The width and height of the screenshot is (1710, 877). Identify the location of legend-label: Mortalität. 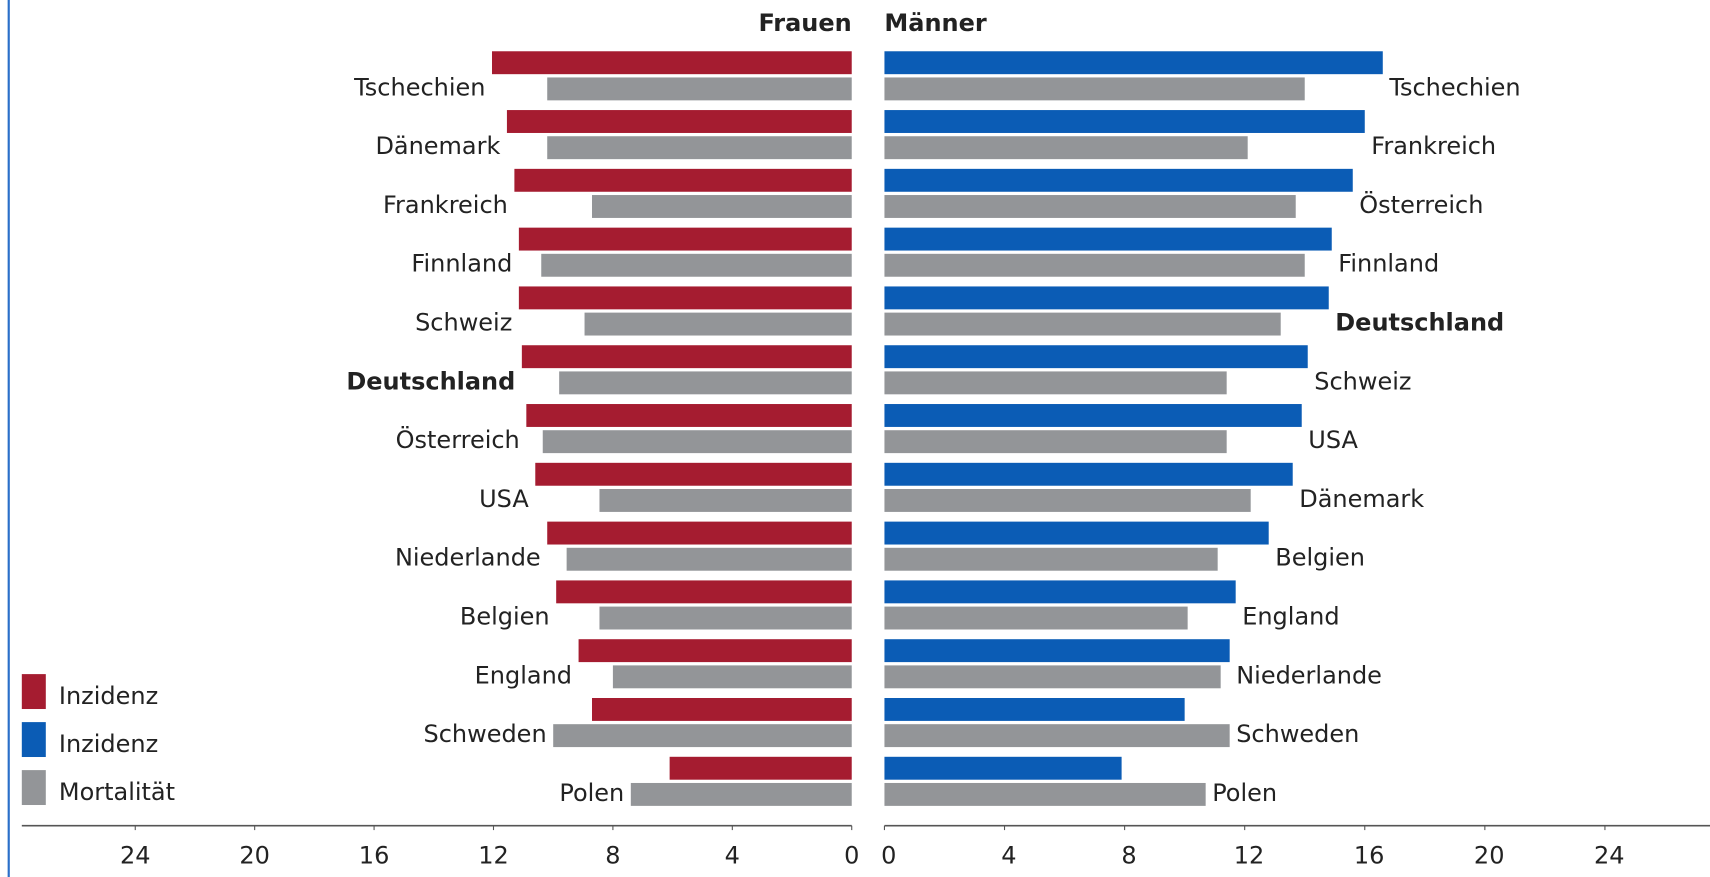
(117, 792).